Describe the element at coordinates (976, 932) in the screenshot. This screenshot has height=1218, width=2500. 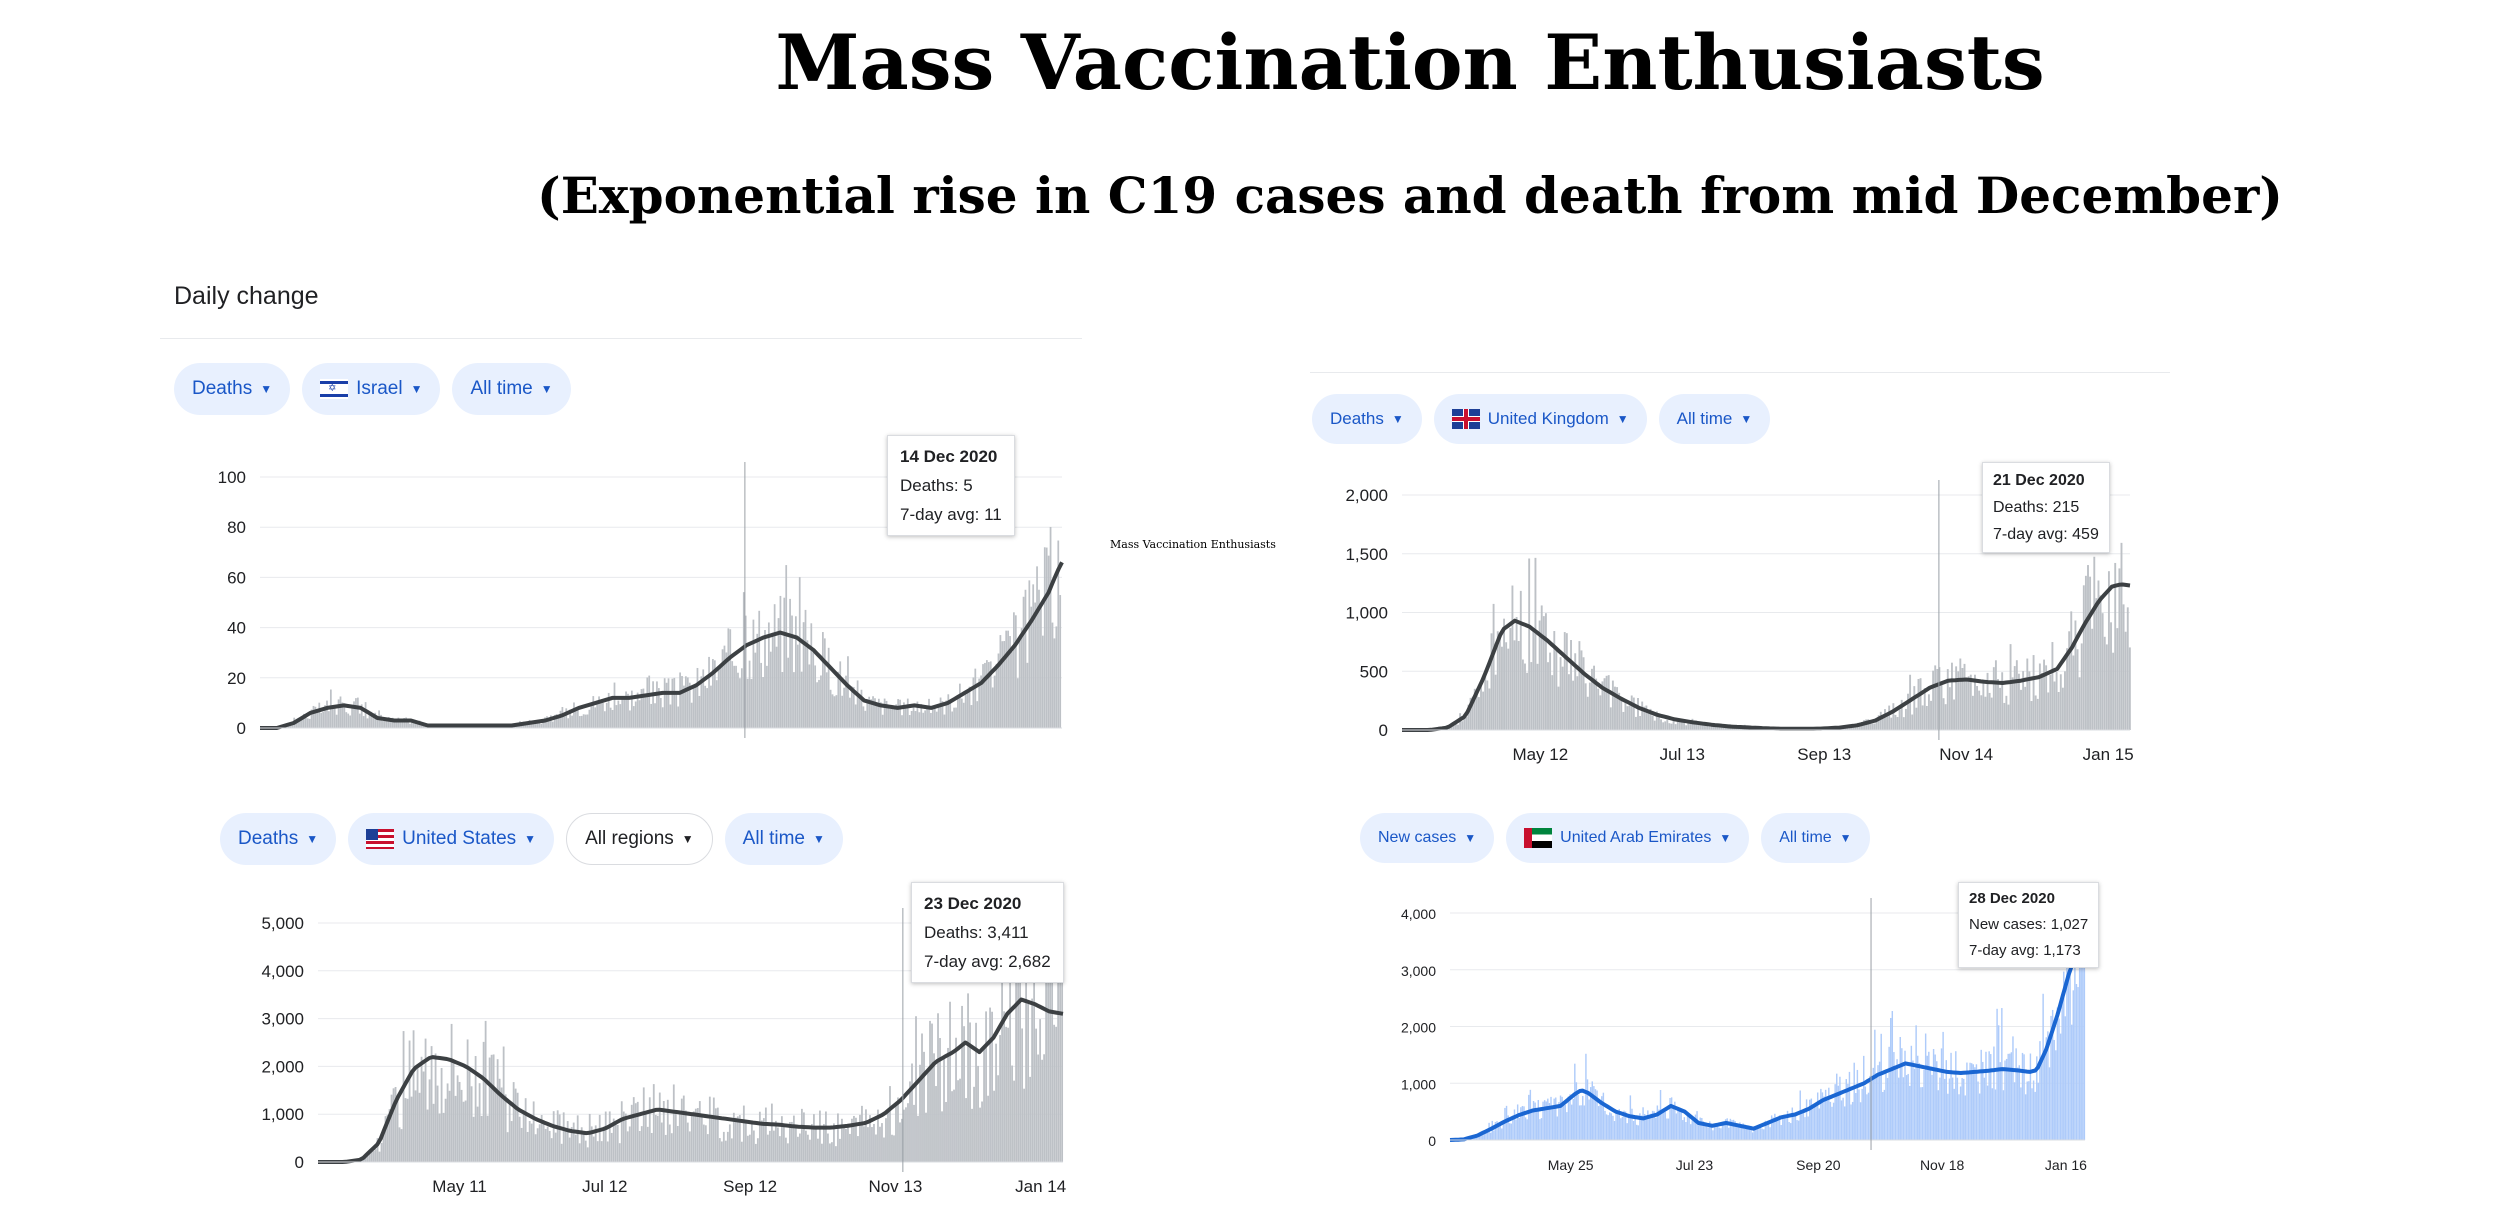
I see `tooltip-value: Deaths: 3,411` at that location.